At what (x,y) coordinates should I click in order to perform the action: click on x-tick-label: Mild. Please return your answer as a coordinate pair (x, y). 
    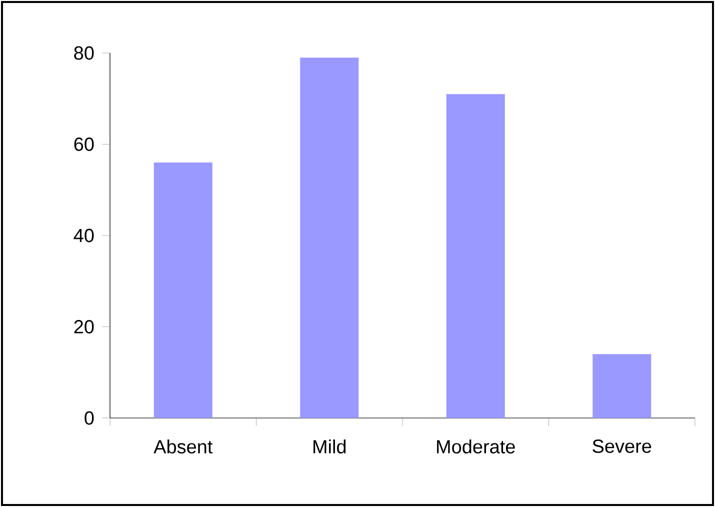
    Looking at the image, I should click on (330, 447).